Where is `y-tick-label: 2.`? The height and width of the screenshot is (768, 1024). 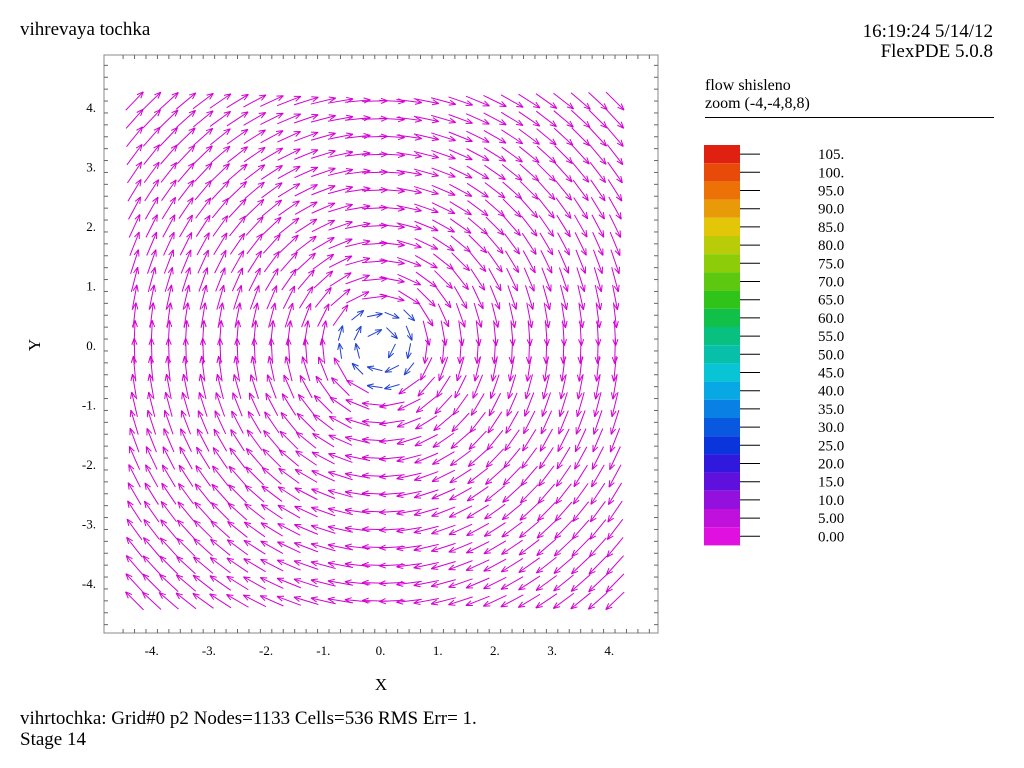 y-tick-label: 2. is located at coordinates (91, 226).